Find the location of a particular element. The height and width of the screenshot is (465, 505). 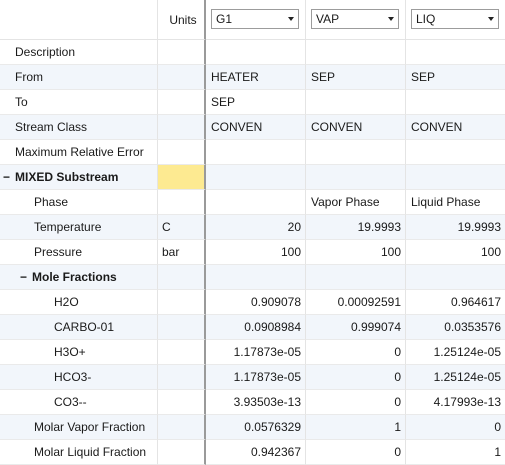

row-label: Pressure is located at coordinates (79, 252).